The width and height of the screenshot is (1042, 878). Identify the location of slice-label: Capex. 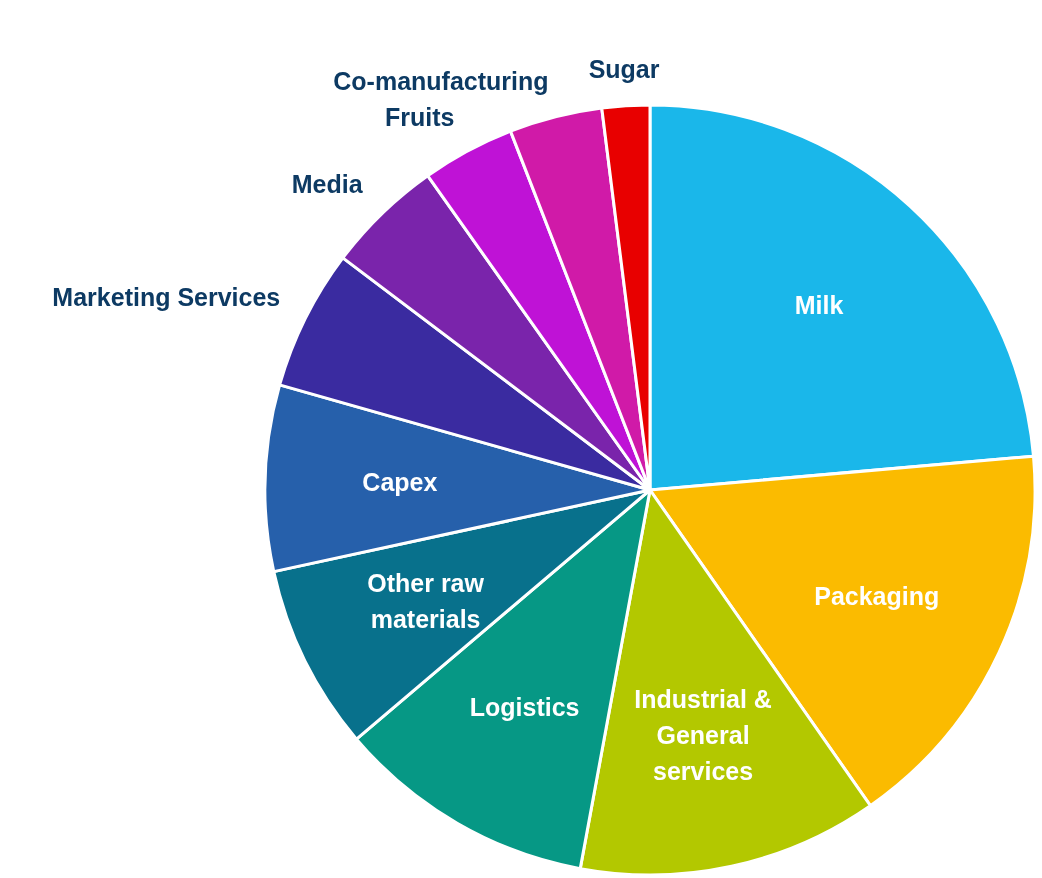
(400, 482).